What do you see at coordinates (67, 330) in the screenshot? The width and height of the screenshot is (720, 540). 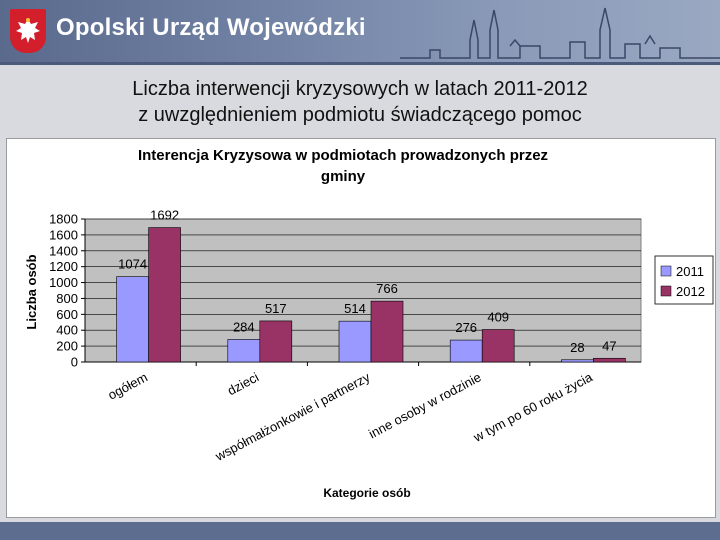 I see `y-tick-label: 400` at bounding box center [67, 330].